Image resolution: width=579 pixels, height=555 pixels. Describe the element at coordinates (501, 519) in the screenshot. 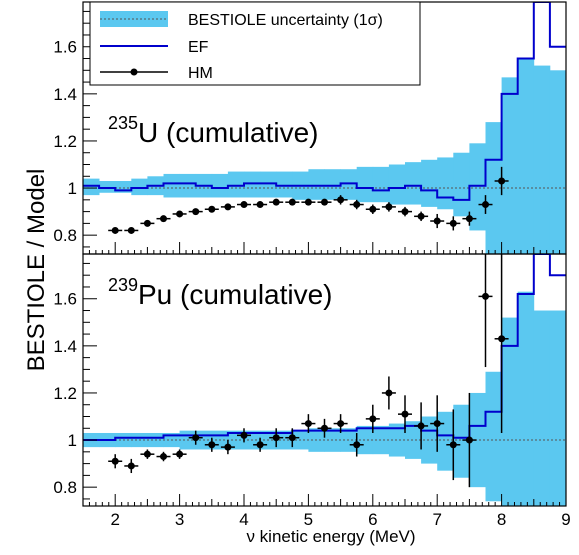

I see `x-tick-label: 8` at that location.